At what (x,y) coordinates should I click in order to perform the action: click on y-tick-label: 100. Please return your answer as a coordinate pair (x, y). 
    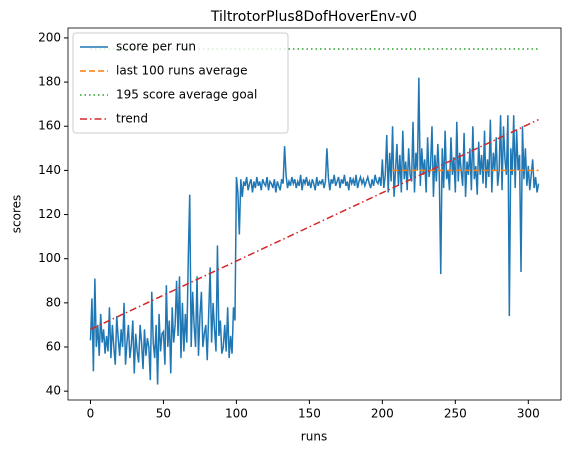
    Looking at the image, I should click on (49, 258).